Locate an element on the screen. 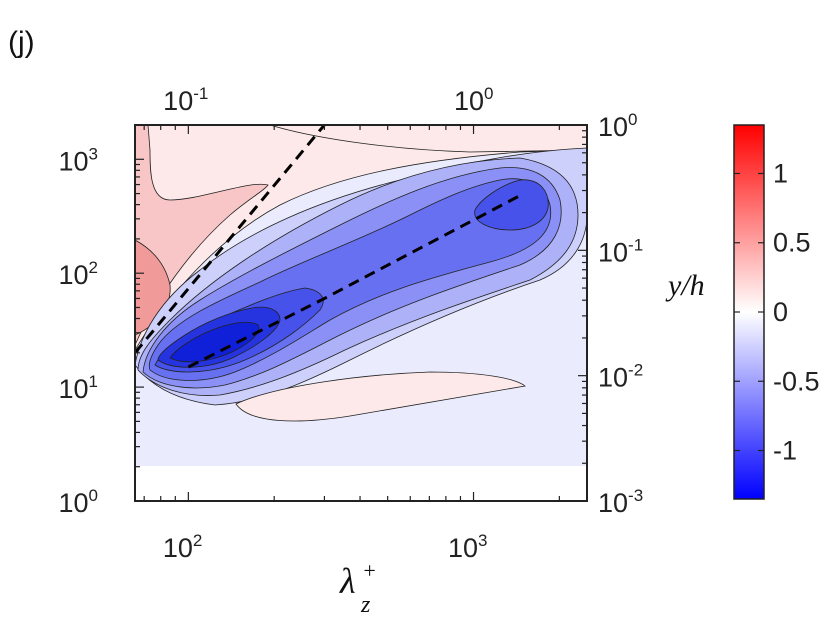  x-tick-label: 10² is located at coordinates (183, 547).